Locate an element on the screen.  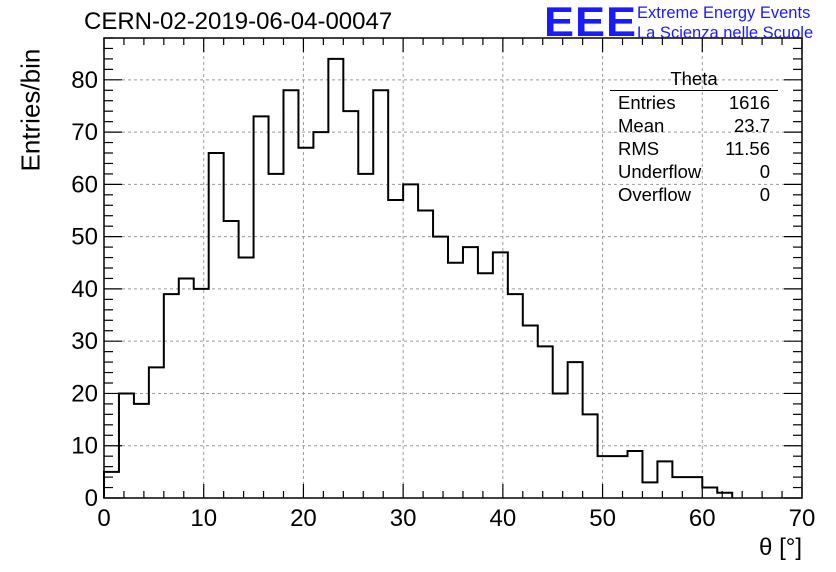
chart-title: CERN-02-2019-06-04-00047 is located at coordinates (238, 21).